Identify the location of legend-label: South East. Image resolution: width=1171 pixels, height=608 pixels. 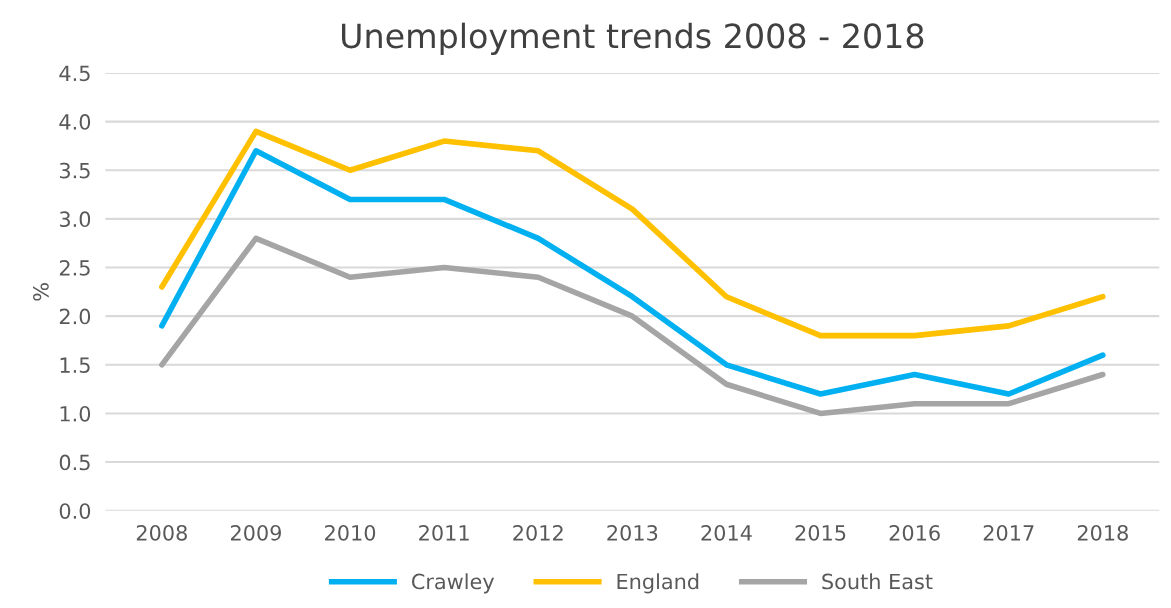
(877, 581).